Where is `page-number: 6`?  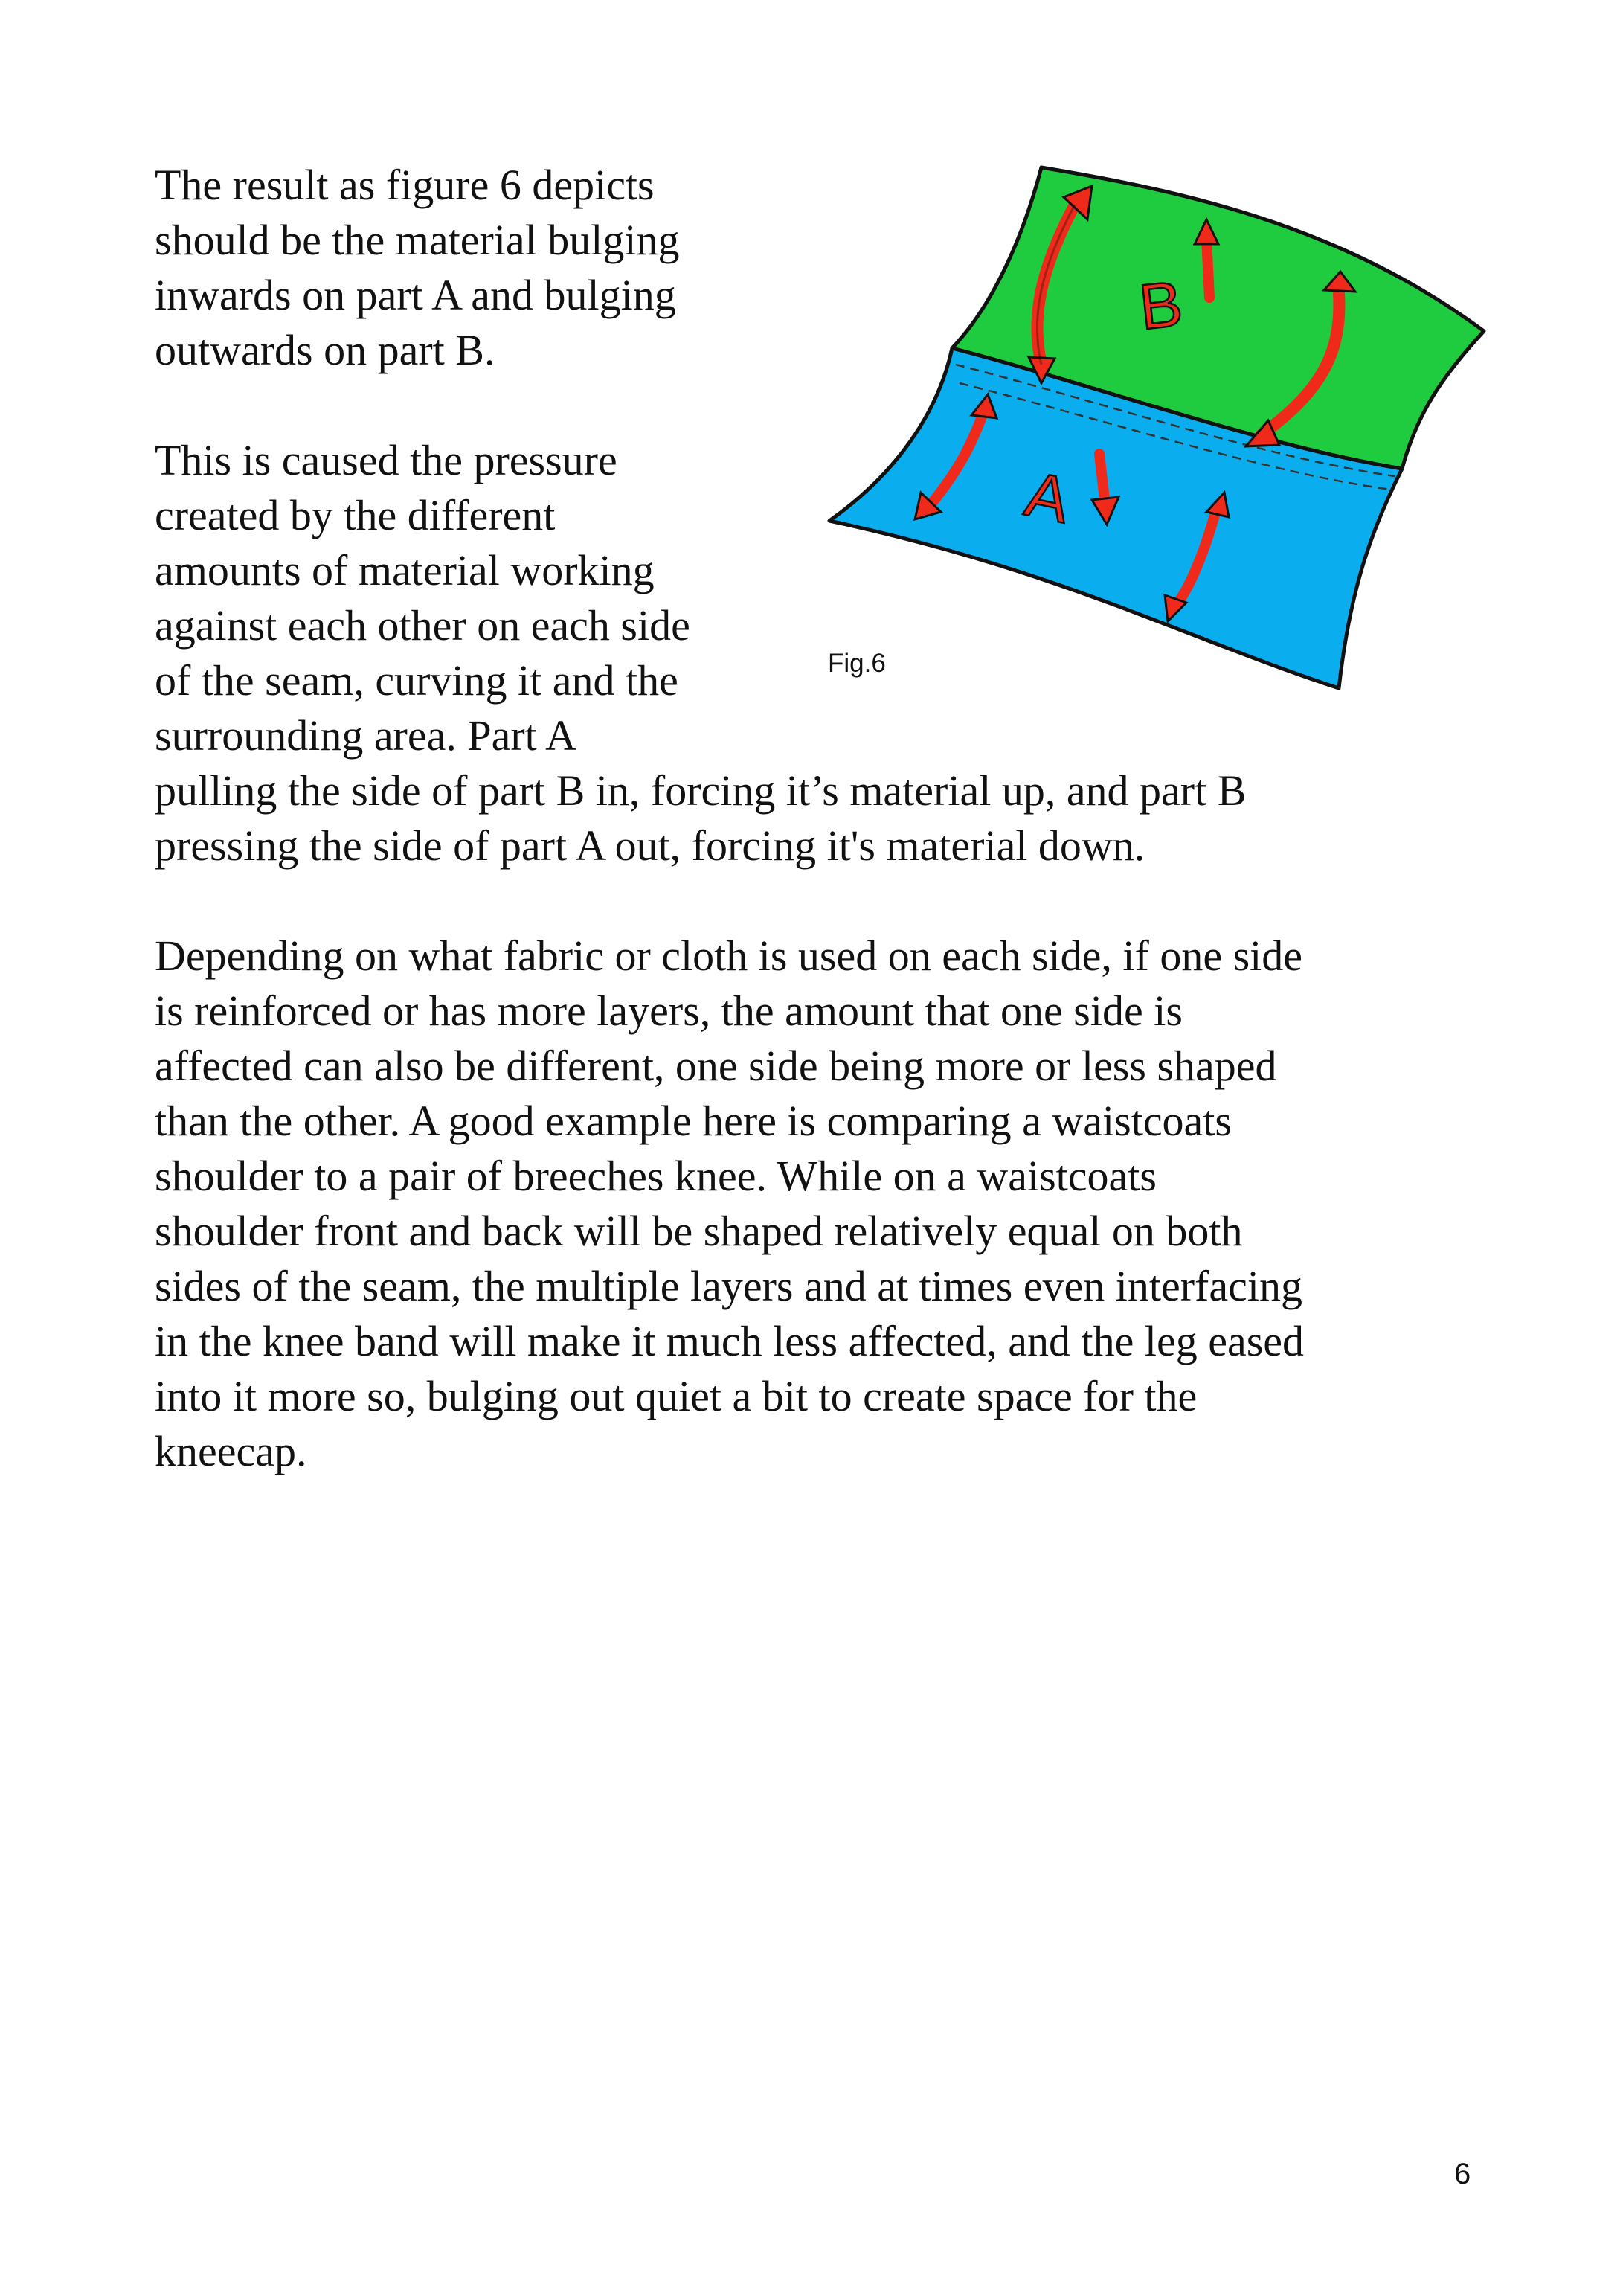 page-number: 6 is located at coordinates (1462, 2174).